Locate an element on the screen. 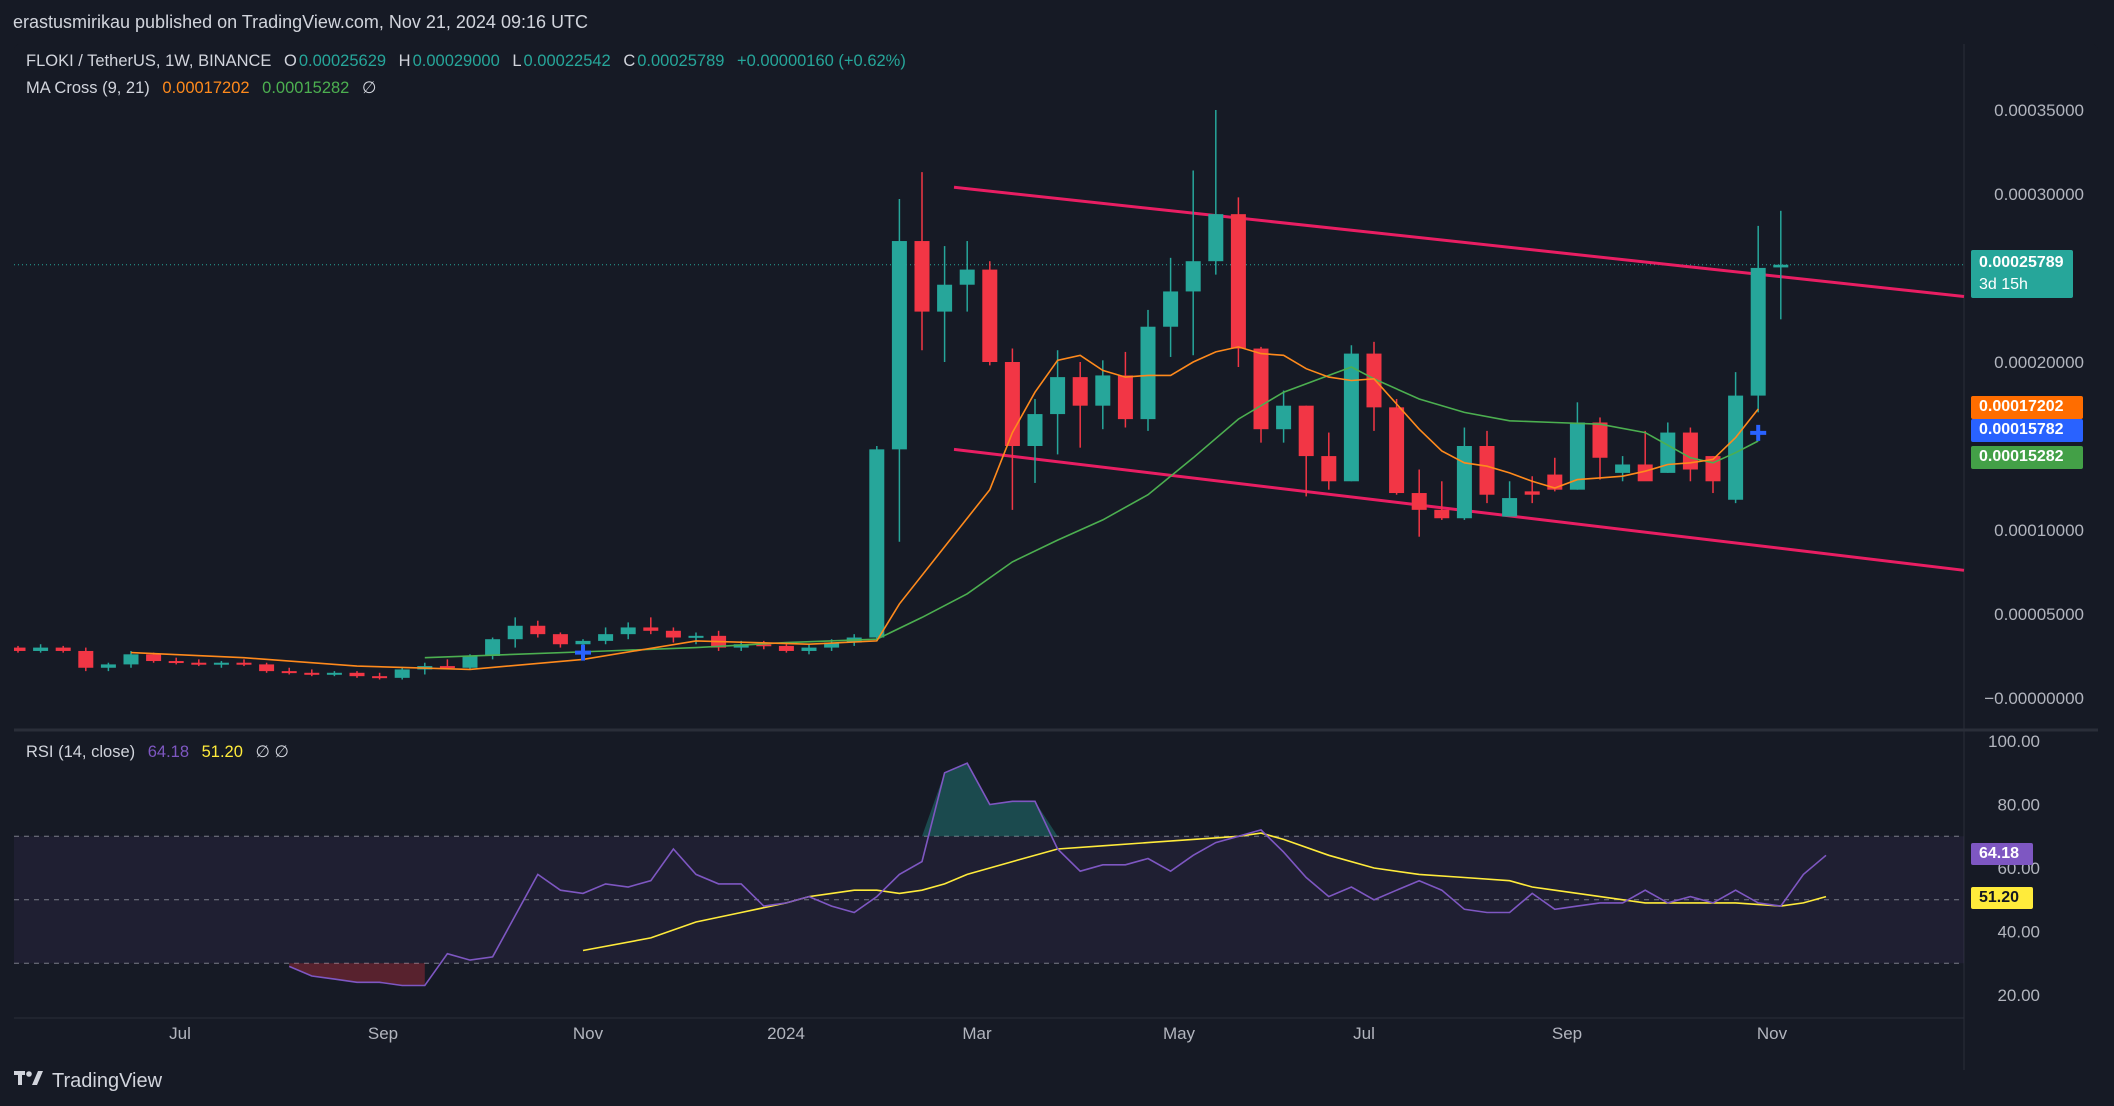 This screenshot has height=1106, width=2114. symbol-title: FLOKI / TetherUS, 1W, BINANCE is located at coordinates (149, 61).